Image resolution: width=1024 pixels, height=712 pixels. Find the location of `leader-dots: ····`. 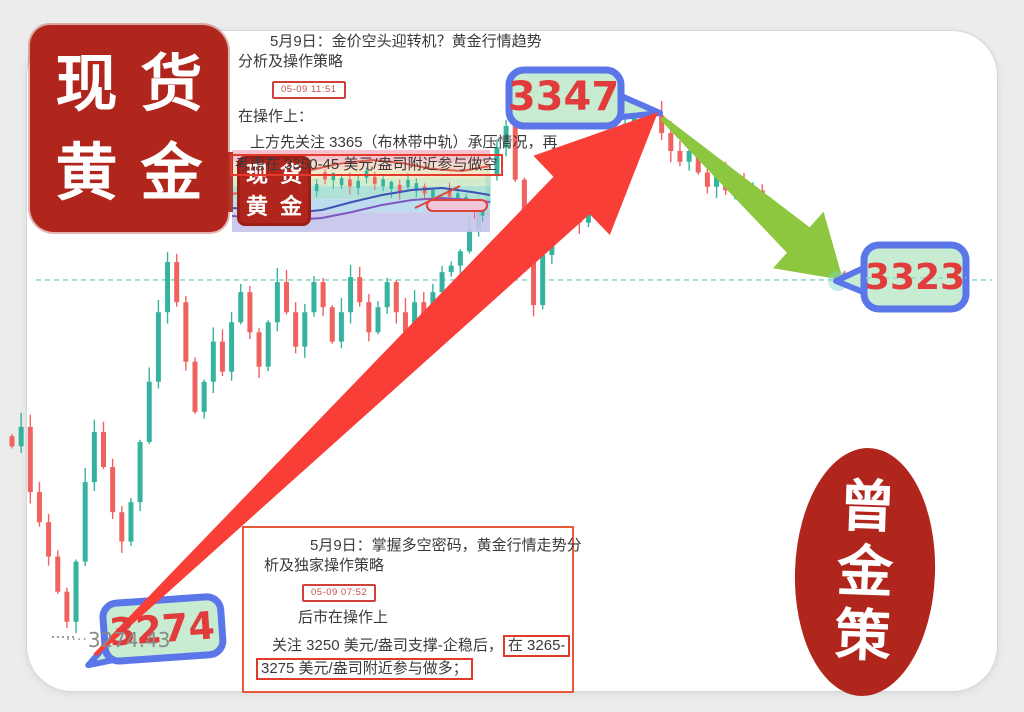

leader-dots: ···· is located at coordinates (77, 640).